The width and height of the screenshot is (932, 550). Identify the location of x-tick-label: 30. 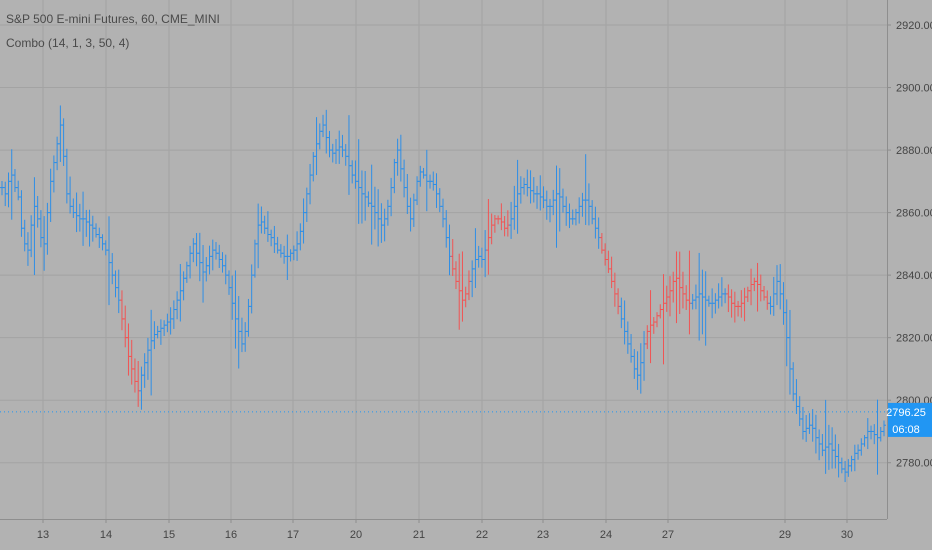
(847, 535).